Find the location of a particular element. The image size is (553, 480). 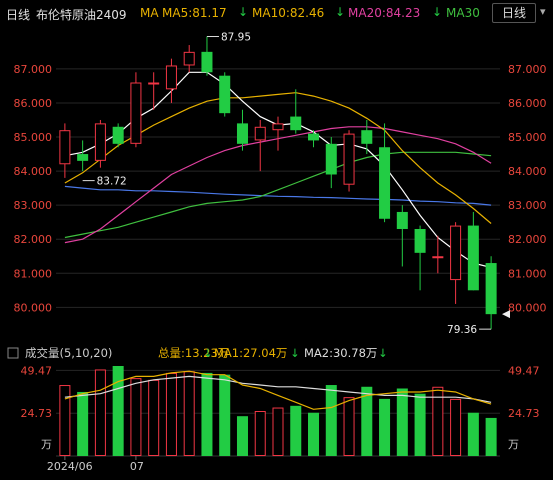

ma30-value: MA30 is located at coordinates (463, 13).